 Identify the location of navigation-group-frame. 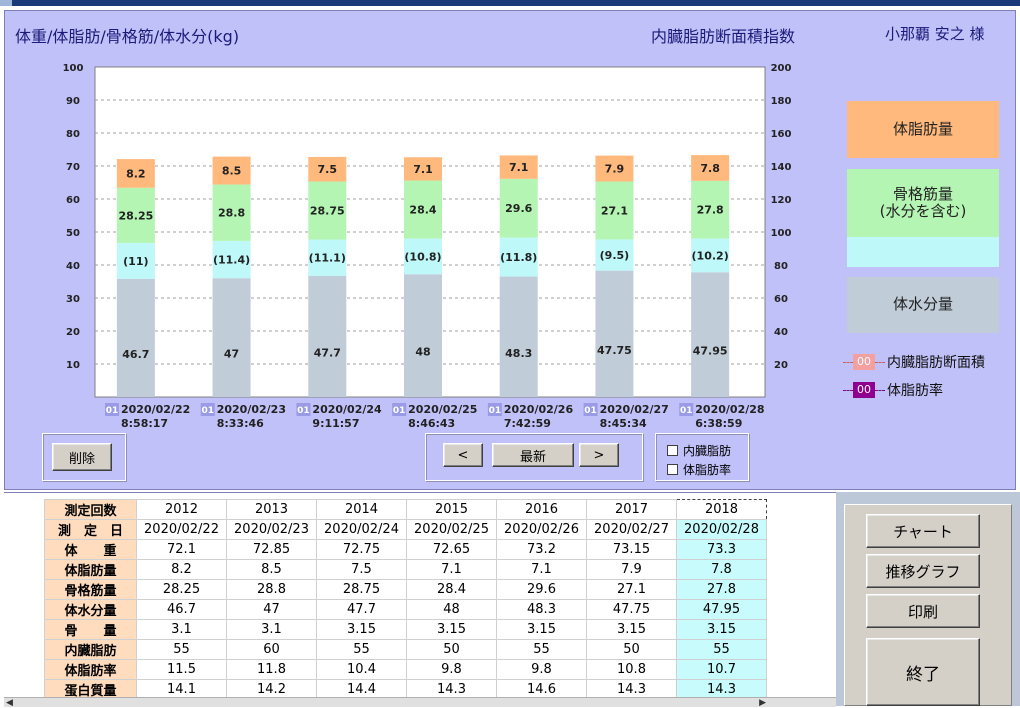
(534, 457).